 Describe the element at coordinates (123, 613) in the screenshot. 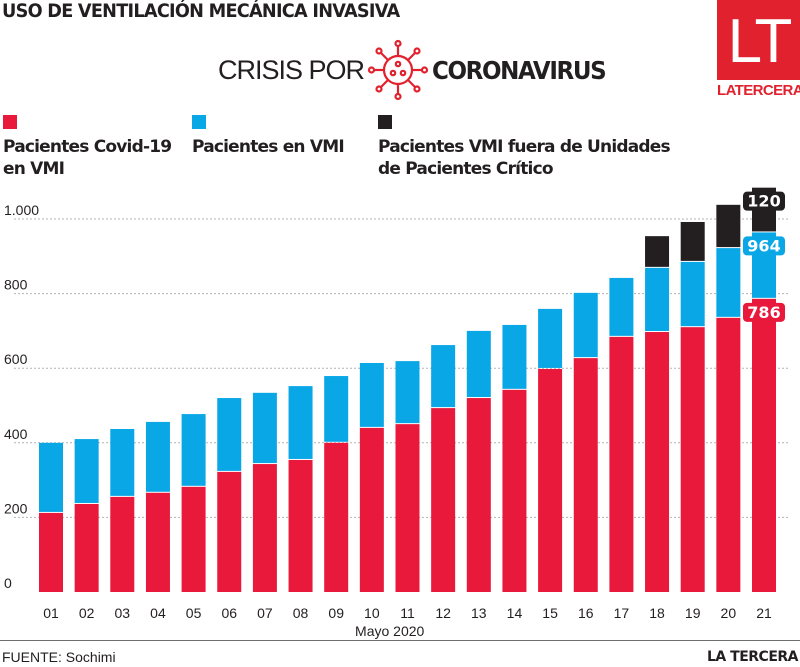

I see `x-tick-label-03: 03` at that location.